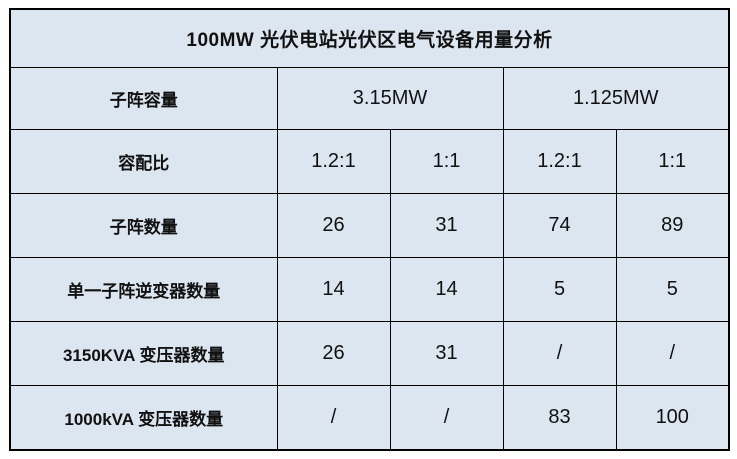 The image size is (737, 459). What do you see at coordinates (446, 354) in the screenshot?
I see `cell-transformer-3150-2: 31` at bounding box center [446, 354].